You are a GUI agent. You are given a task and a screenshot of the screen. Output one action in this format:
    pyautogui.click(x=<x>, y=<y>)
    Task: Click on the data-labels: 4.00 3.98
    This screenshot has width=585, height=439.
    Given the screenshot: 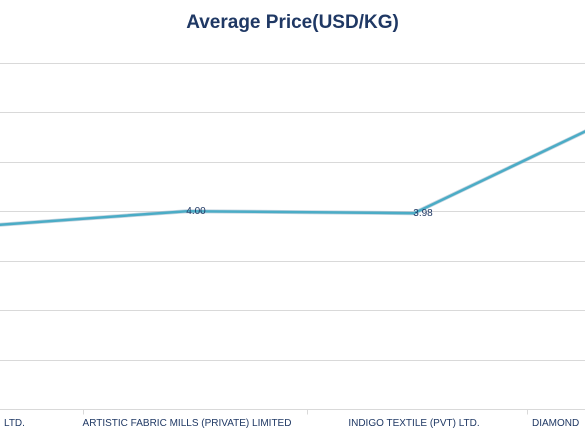 What is the action you would take?
    pyautogui.click(x=309, y=212)
    